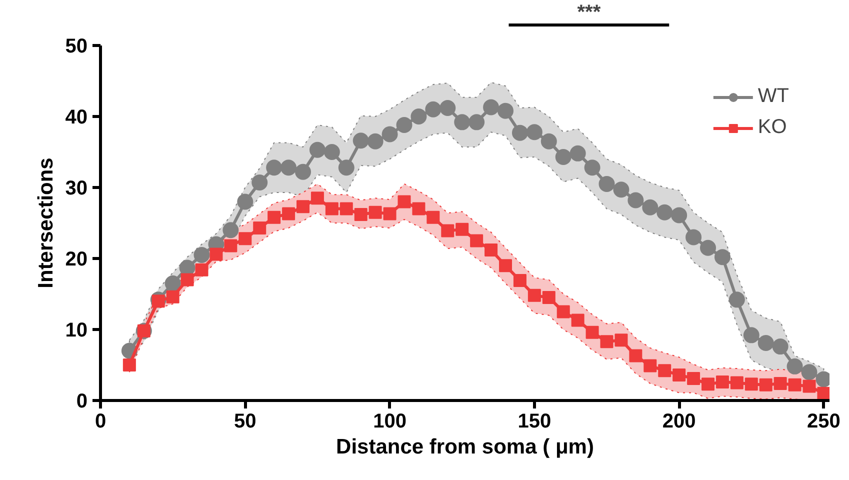 Image resolution: width=849 pixels, height=480 pixels. I want to click on x-axis-title: Distance from soma ( μm), so click(465, 447).